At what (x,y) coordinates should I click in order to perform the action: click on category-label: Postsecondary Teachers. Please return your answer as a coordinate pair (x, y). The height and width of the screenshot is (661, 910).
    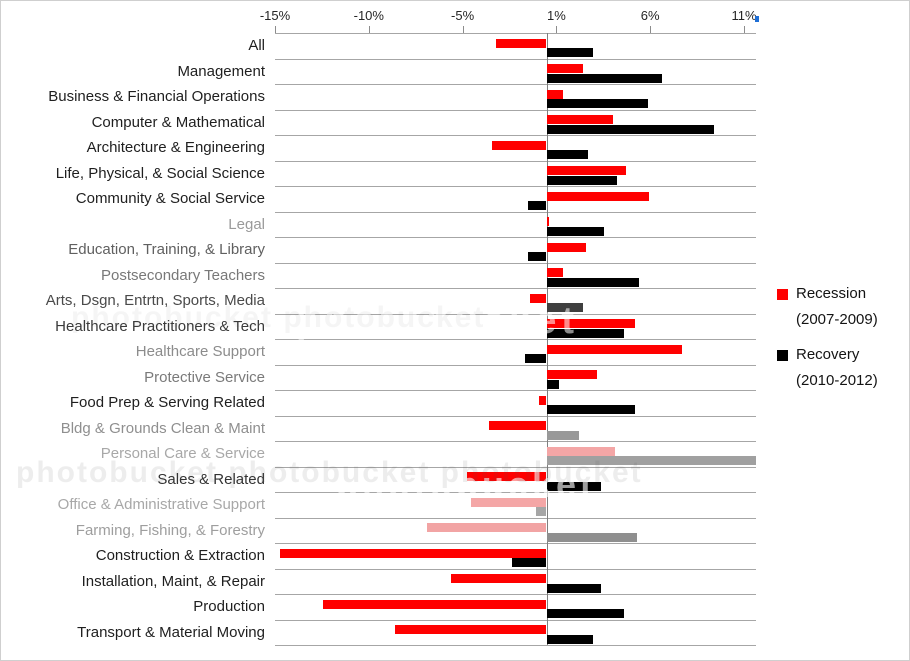
    Looking at the image, I should click on (183, 275).